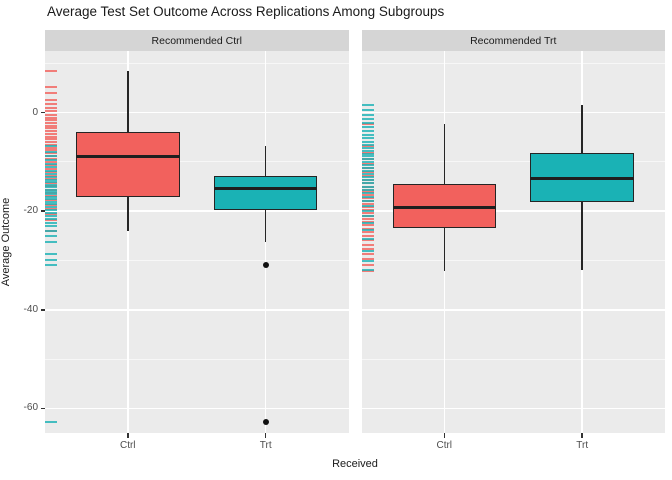  Describe the element at coordinates (30, 309) in the screenshot. I see `y-tick-label: -40` at that location.